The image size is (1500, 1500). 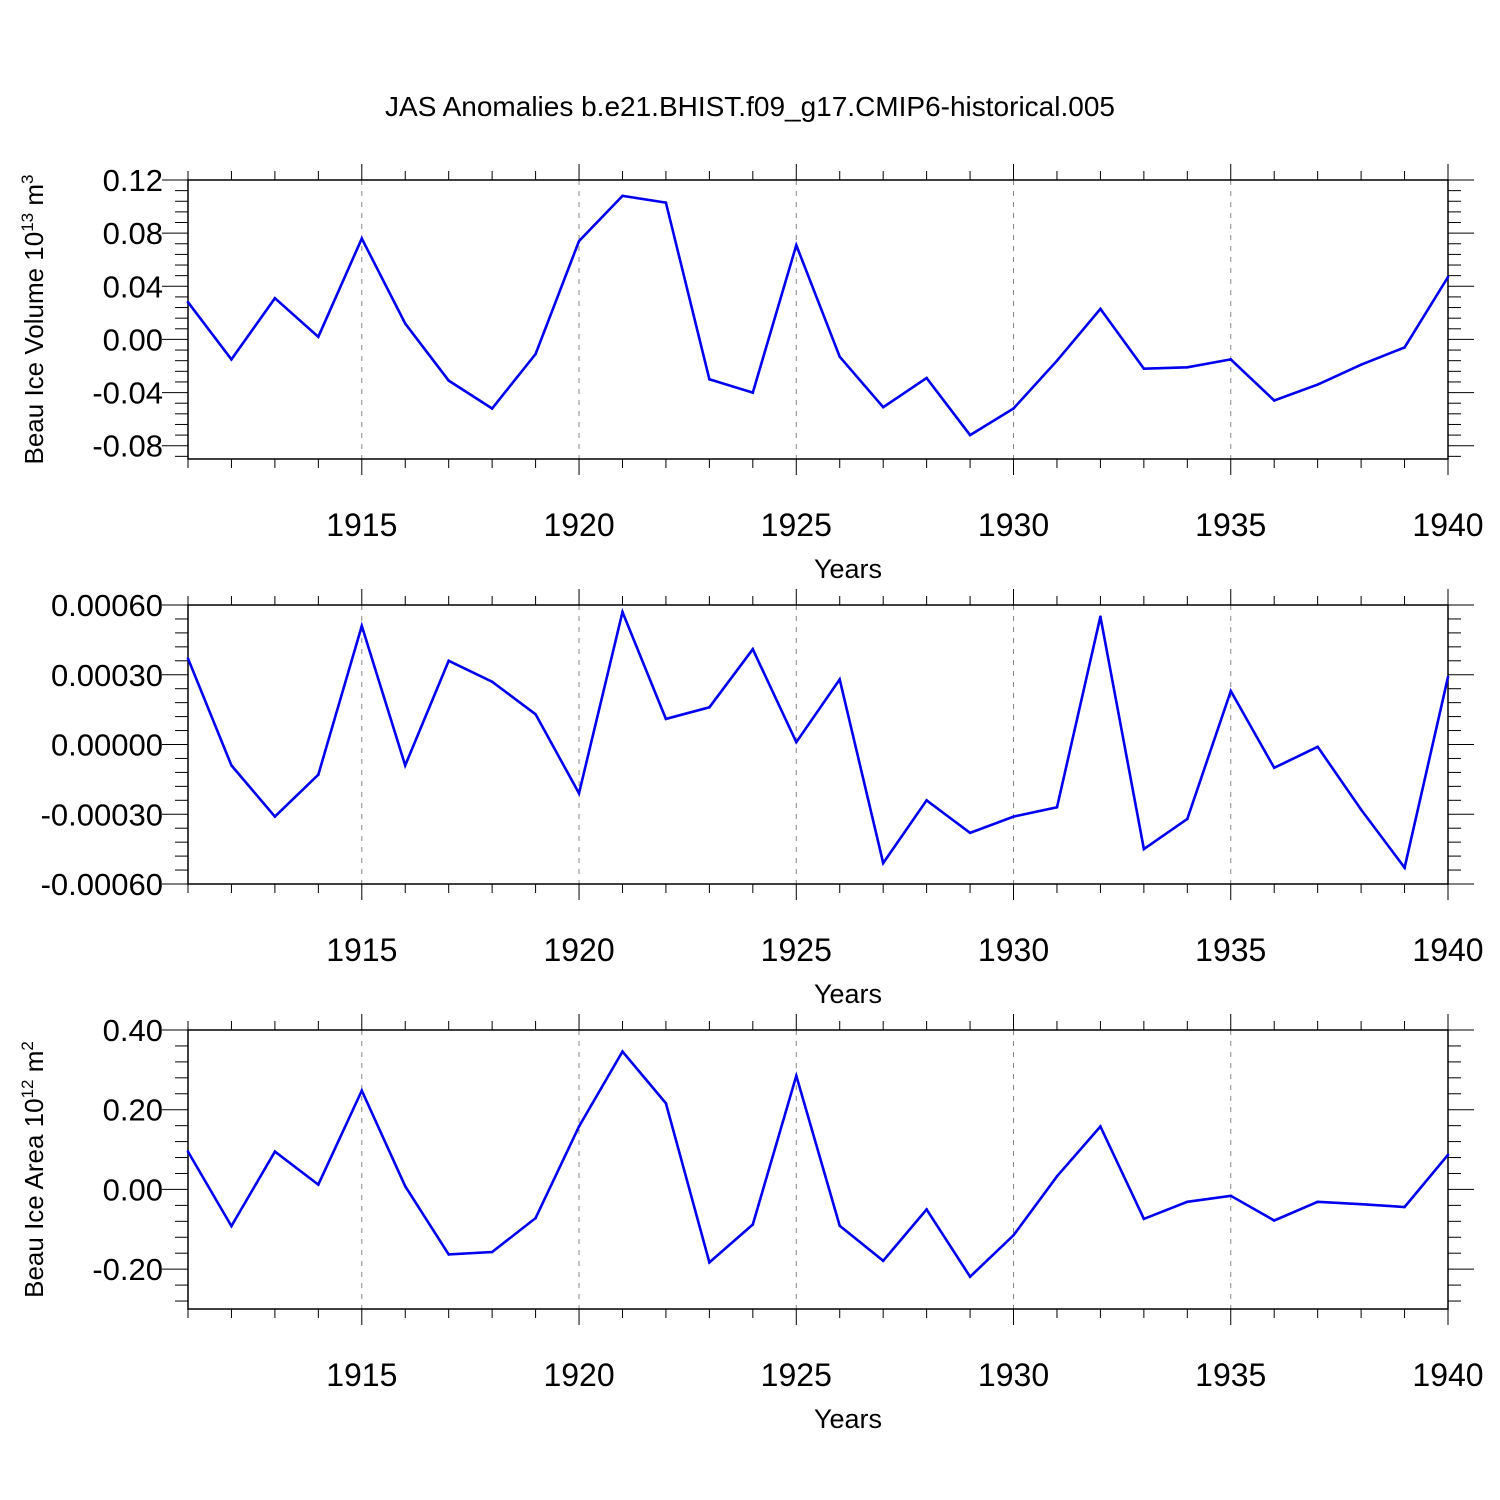 I want to click on x-tick-label: 1930, so click(x=1013, y=525).